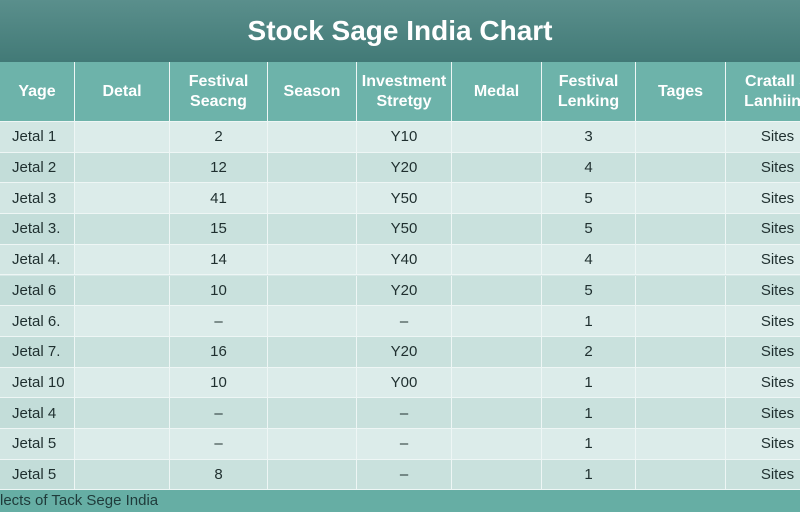  What do you see at coordinates (37, 474) in the screenshot?
I see `table-cell: Jetal 5` at bounding box center [37, 474].